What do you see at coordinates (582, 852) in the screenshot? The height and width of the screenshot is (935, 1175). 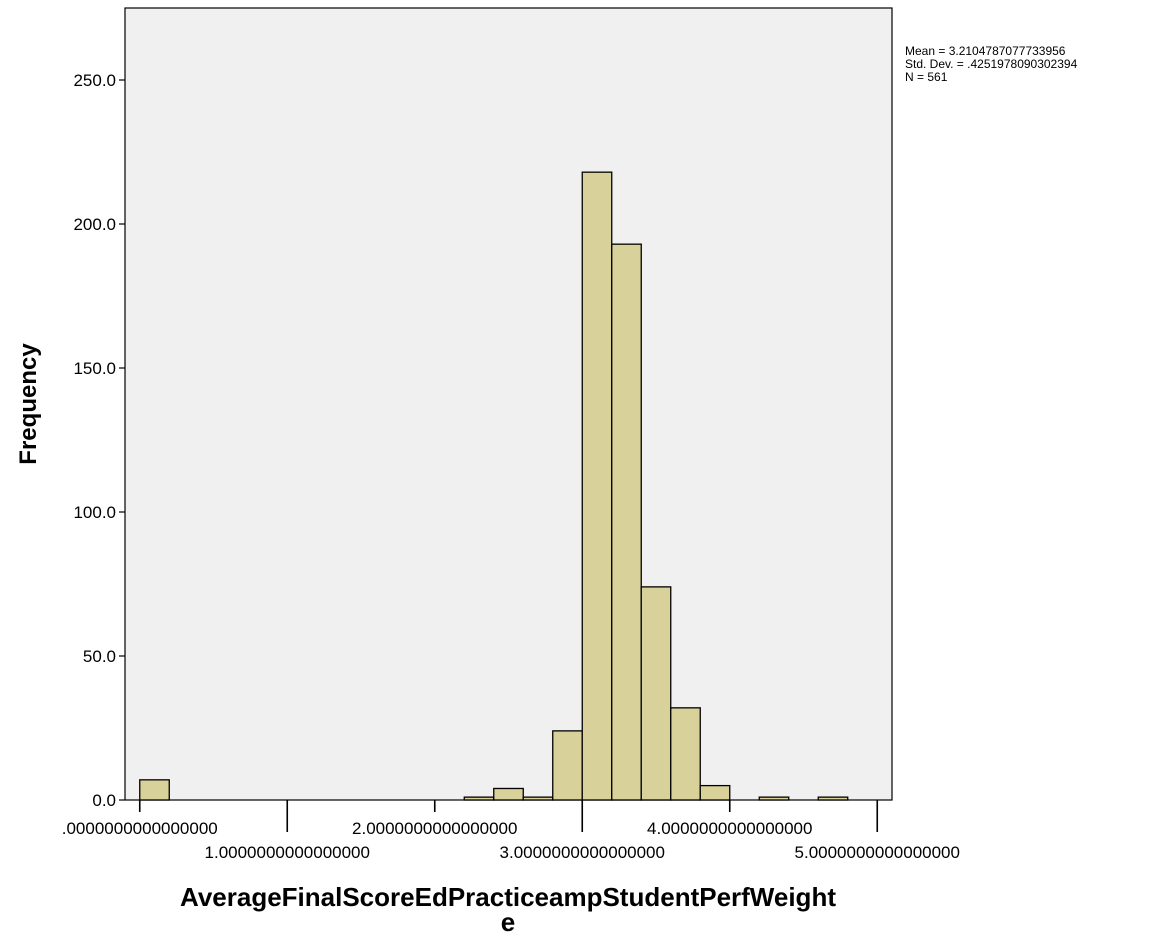 I see `x-tick-label: 3.0000000000000000` at bounding box center [582, 852].